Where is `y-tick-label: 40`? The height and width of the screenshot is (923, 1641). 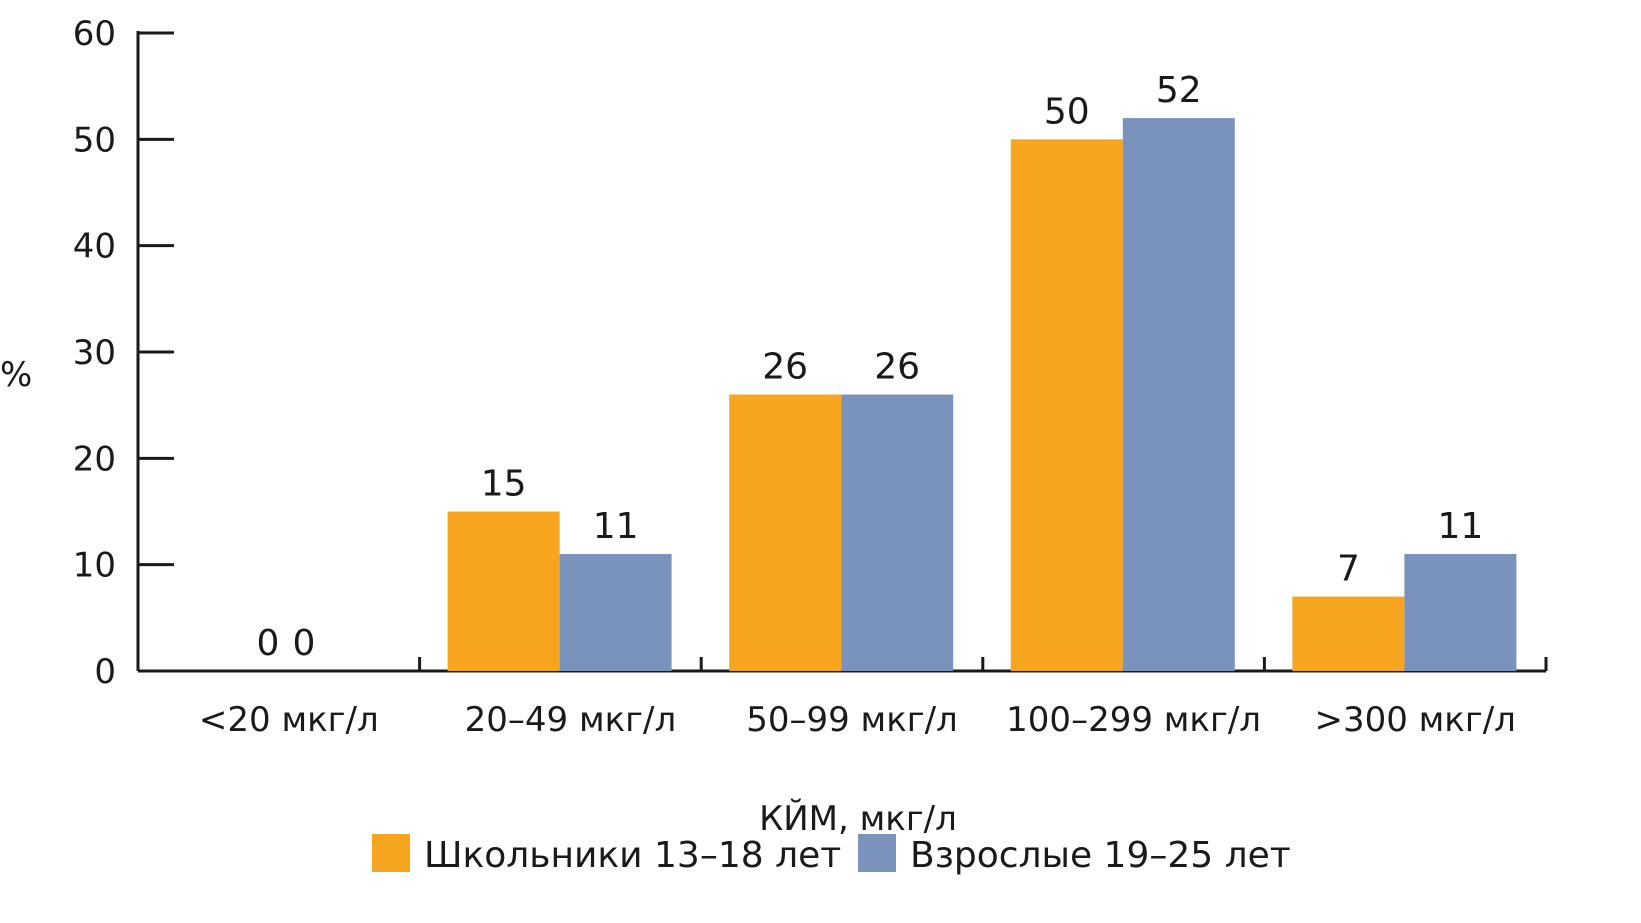
y-tick-label: 40 is located at coordinates (94, 247).